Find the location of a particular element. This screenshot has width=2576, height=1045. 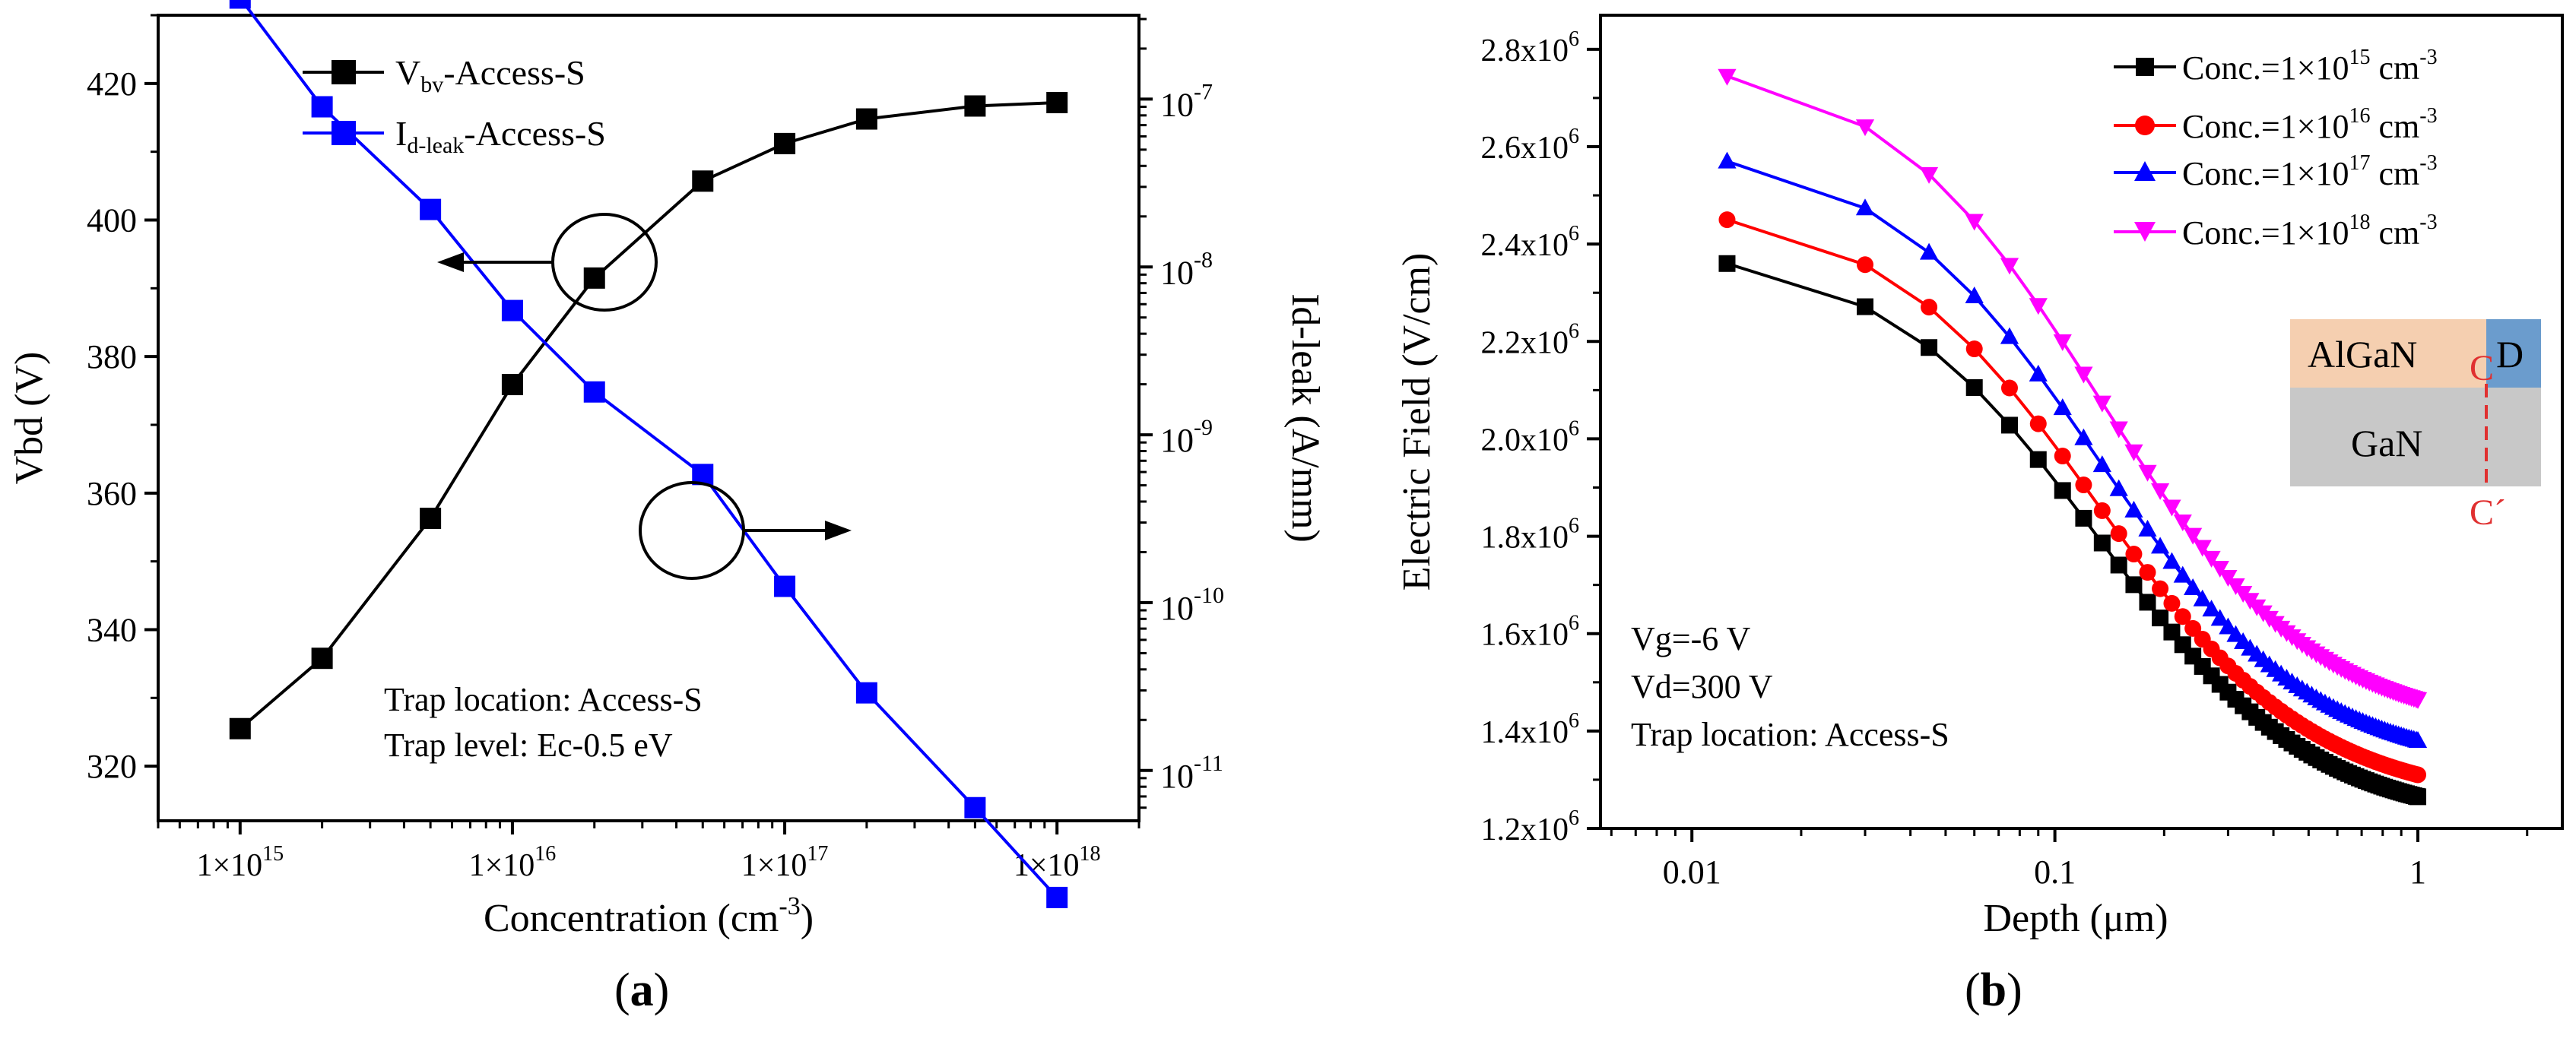

legend-marker-conc17 is located at coordinates (2145, 171).